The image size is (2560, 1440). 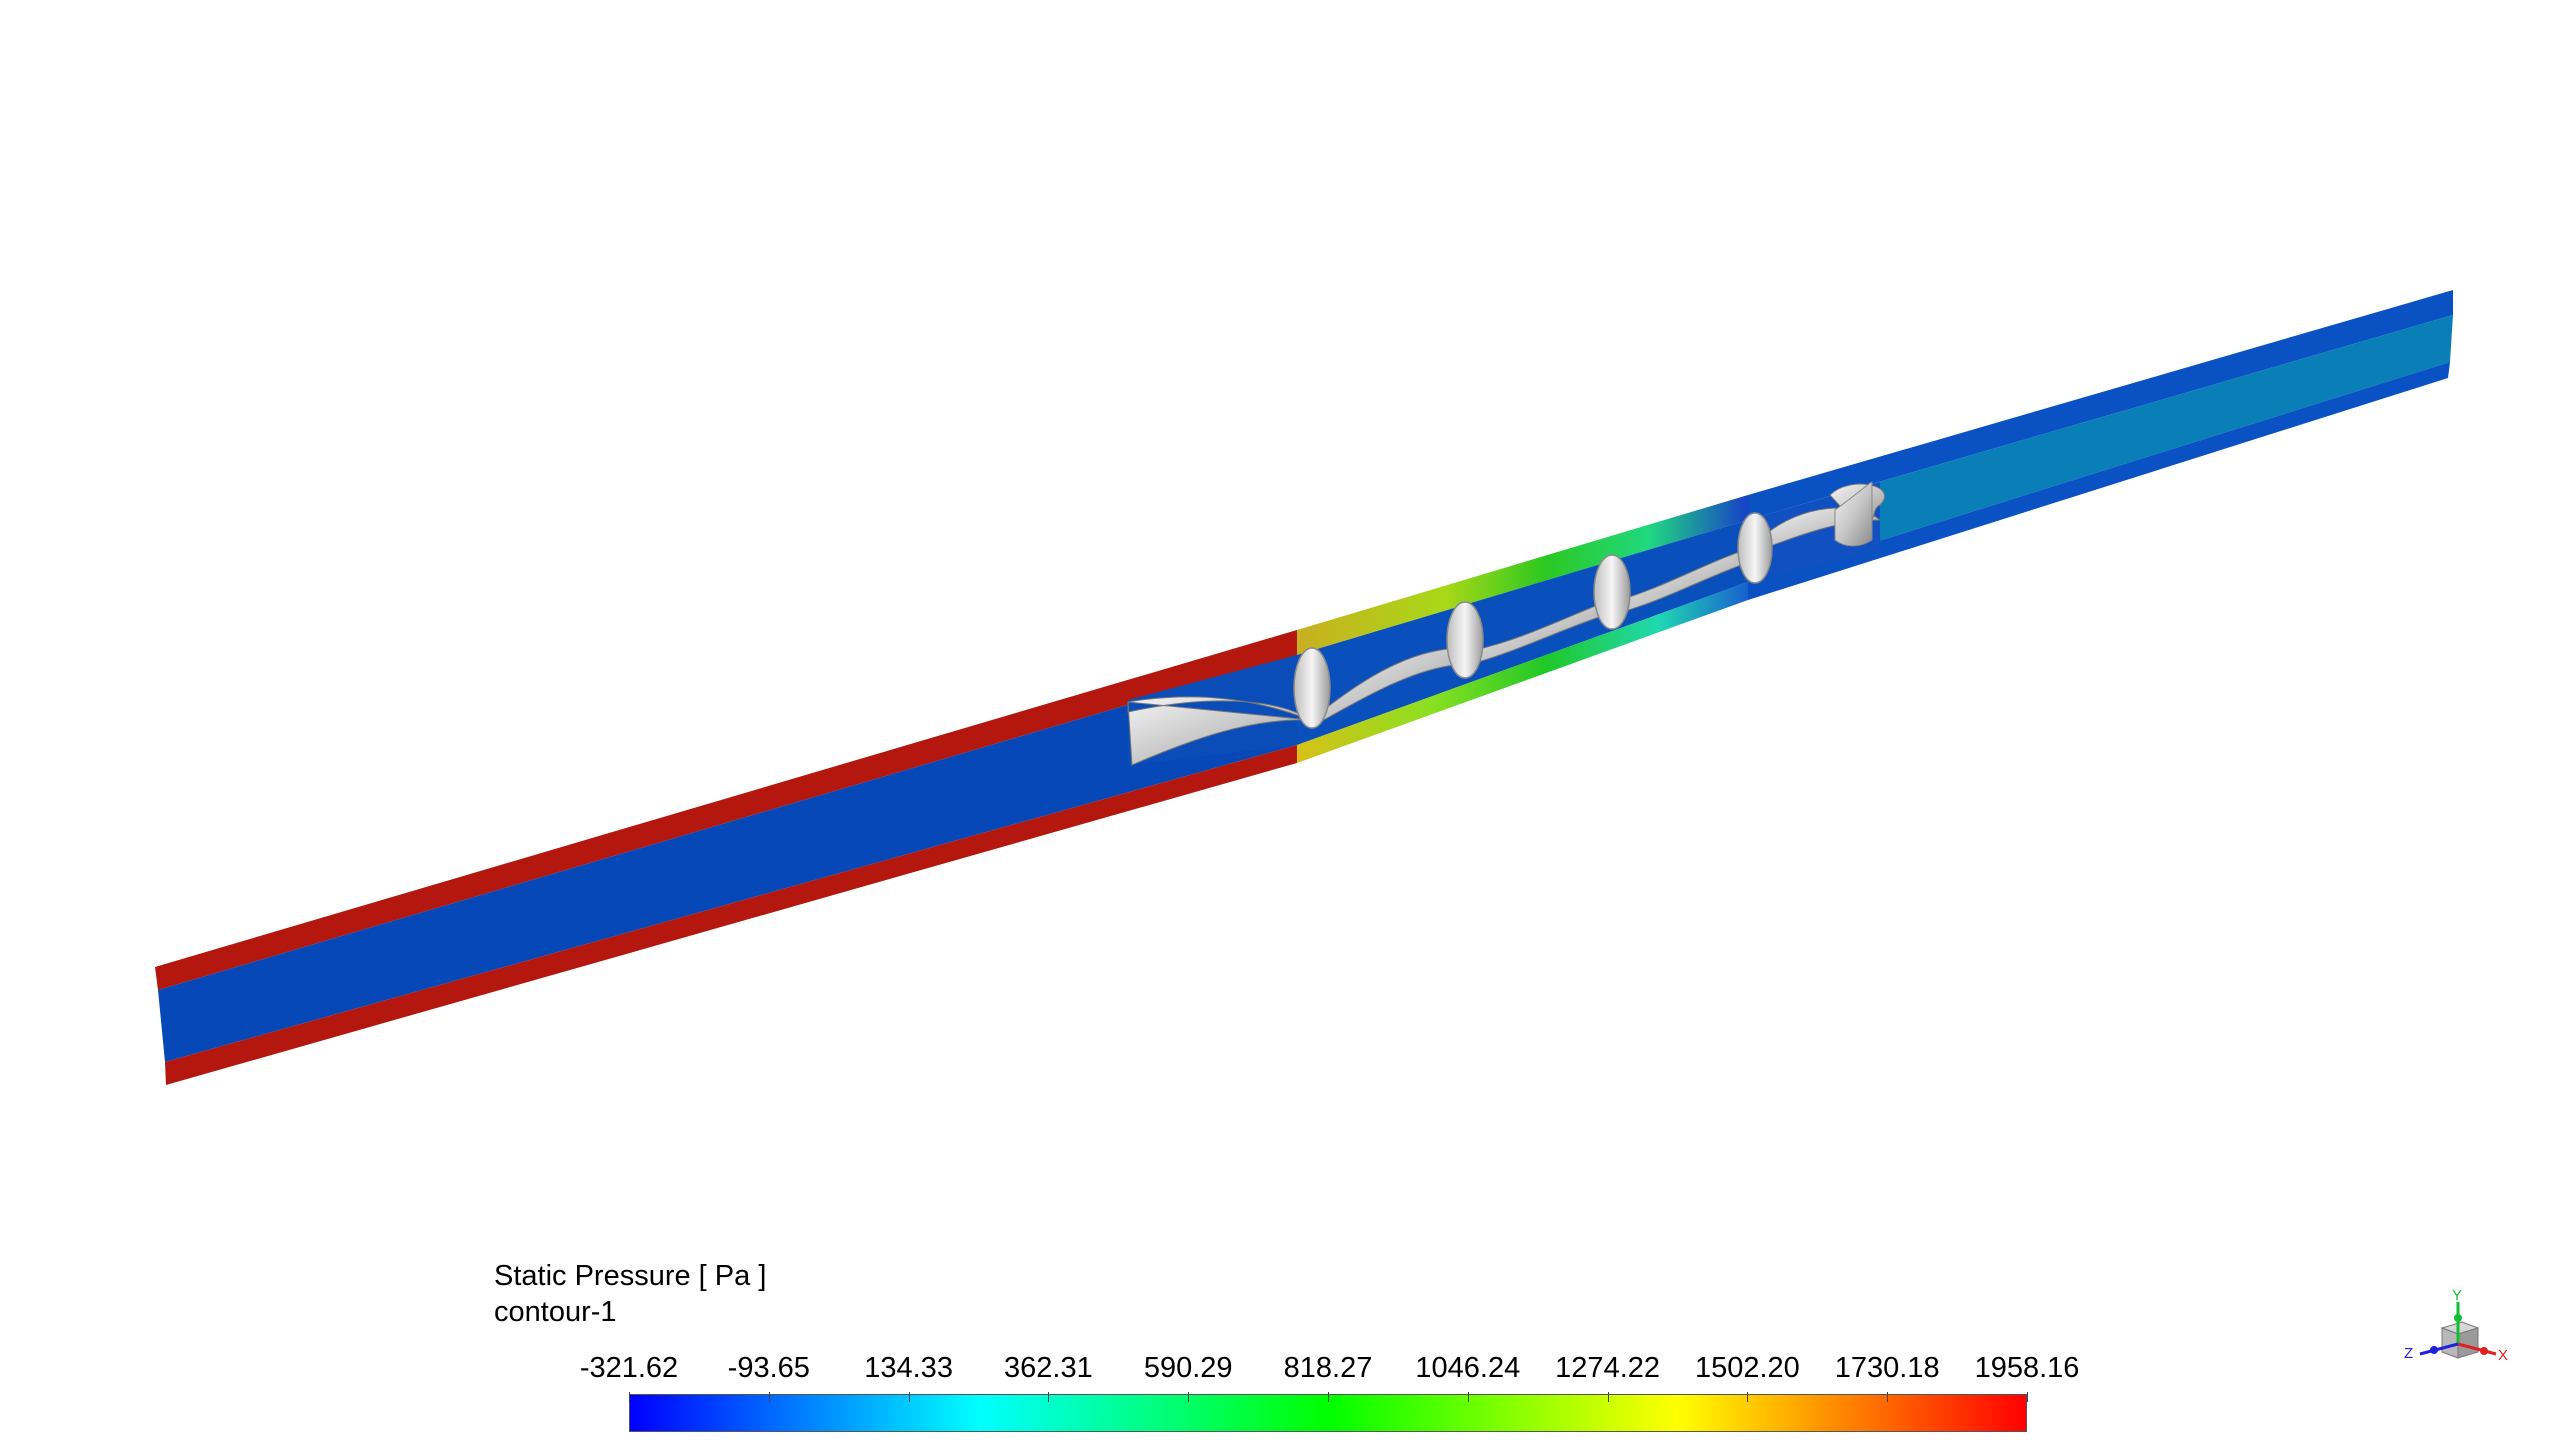 What do you see at coordinates (2477, 1349) in the screenshot?
I see `x-axis-icon` at bounding box center [2477, 1349].